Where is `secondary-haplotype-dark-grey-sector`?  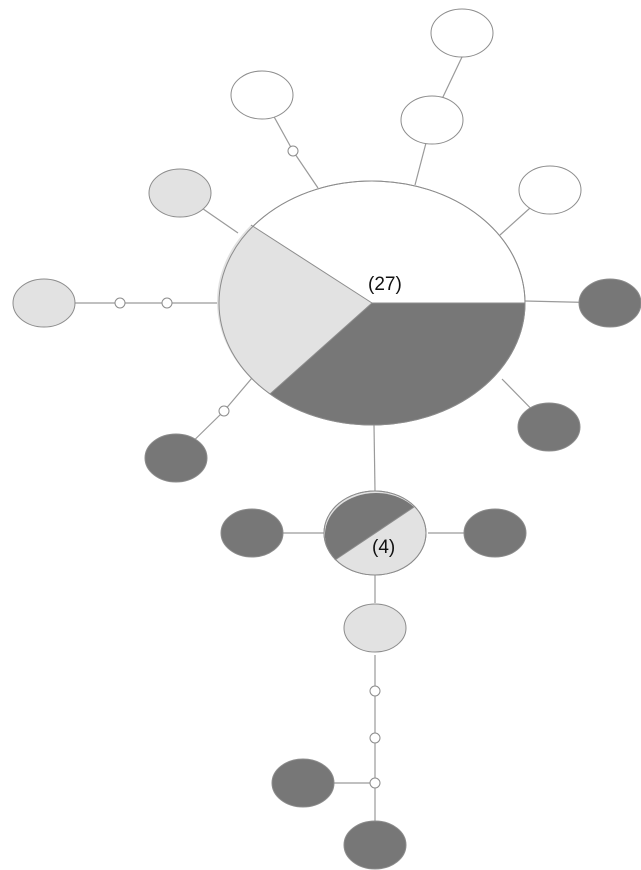 secondary-haplotype-dark-grey-sector is located at coordinates (369, 526).